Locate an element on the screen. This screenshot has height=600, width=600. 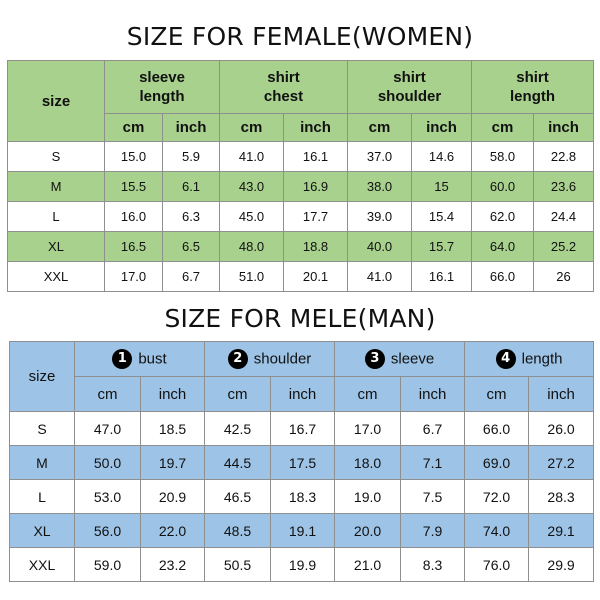
value-cell: 48.5 is located at coordinates (238, 530).